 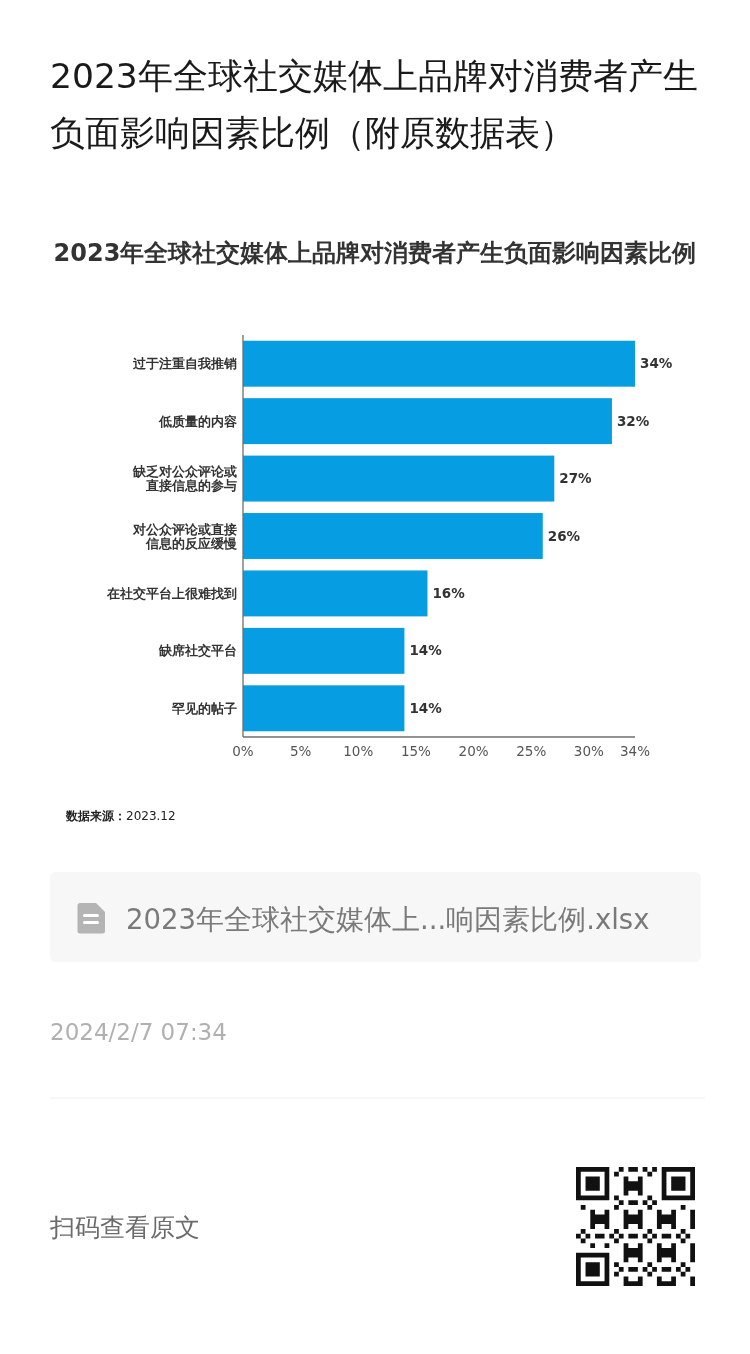 What do you see at coordinates (375, 253) in the screenshot?
I see `subtitle: 2023年全球社交媒体上品牌对消费者产生负面影响因素比例` at bounding box center [375, 253].